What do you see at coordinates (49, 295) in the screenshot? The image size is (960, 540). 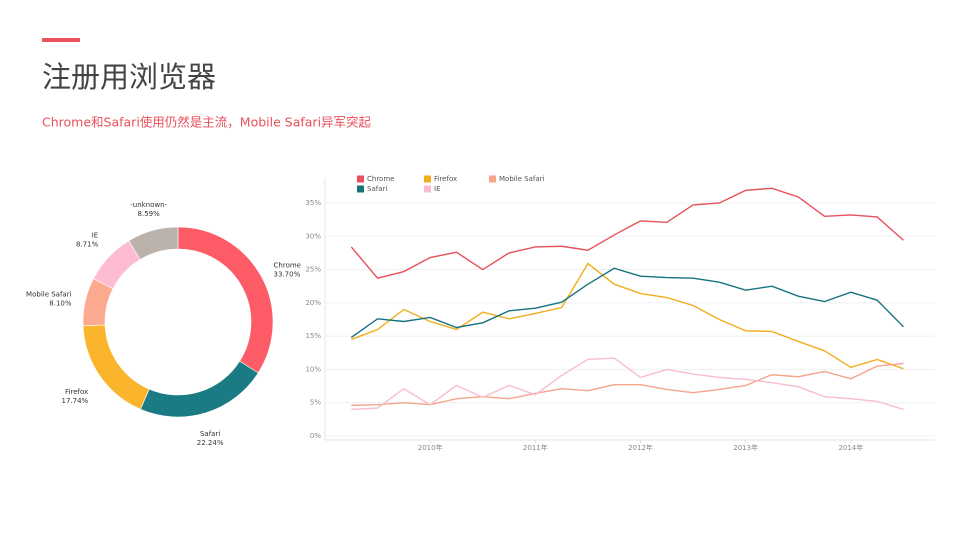 I see `slice-label: Mobile Safari` at bounding box center [49, 295].